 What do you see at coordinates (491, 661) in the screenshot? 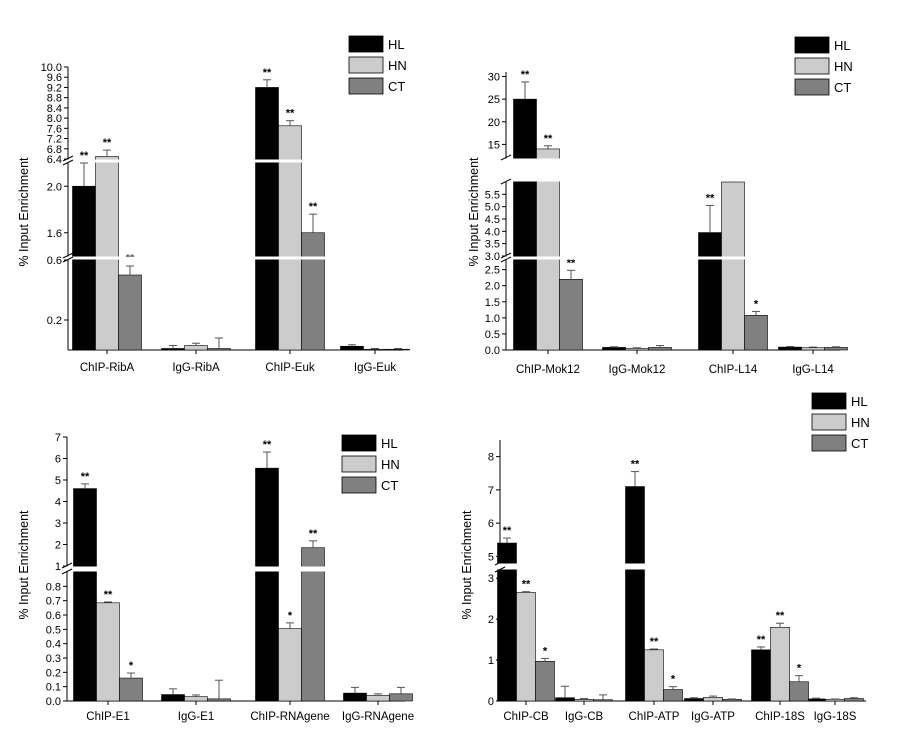
I see `y-tick-label: 1` at bounding box center [491, 661].